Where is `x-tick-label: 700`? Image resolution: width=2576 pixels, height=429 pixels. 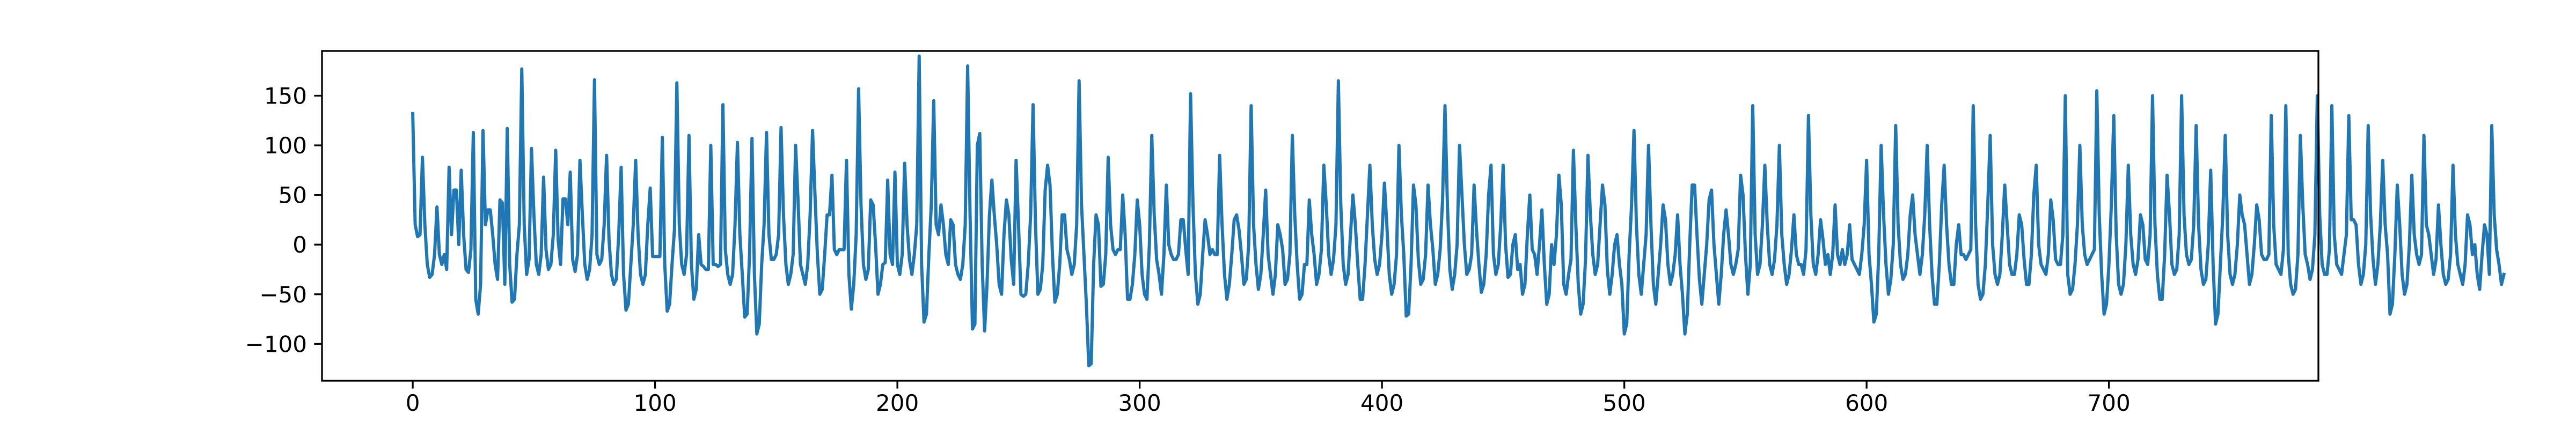 x-tick-label: 700 is located at coordinates (2109, 403).